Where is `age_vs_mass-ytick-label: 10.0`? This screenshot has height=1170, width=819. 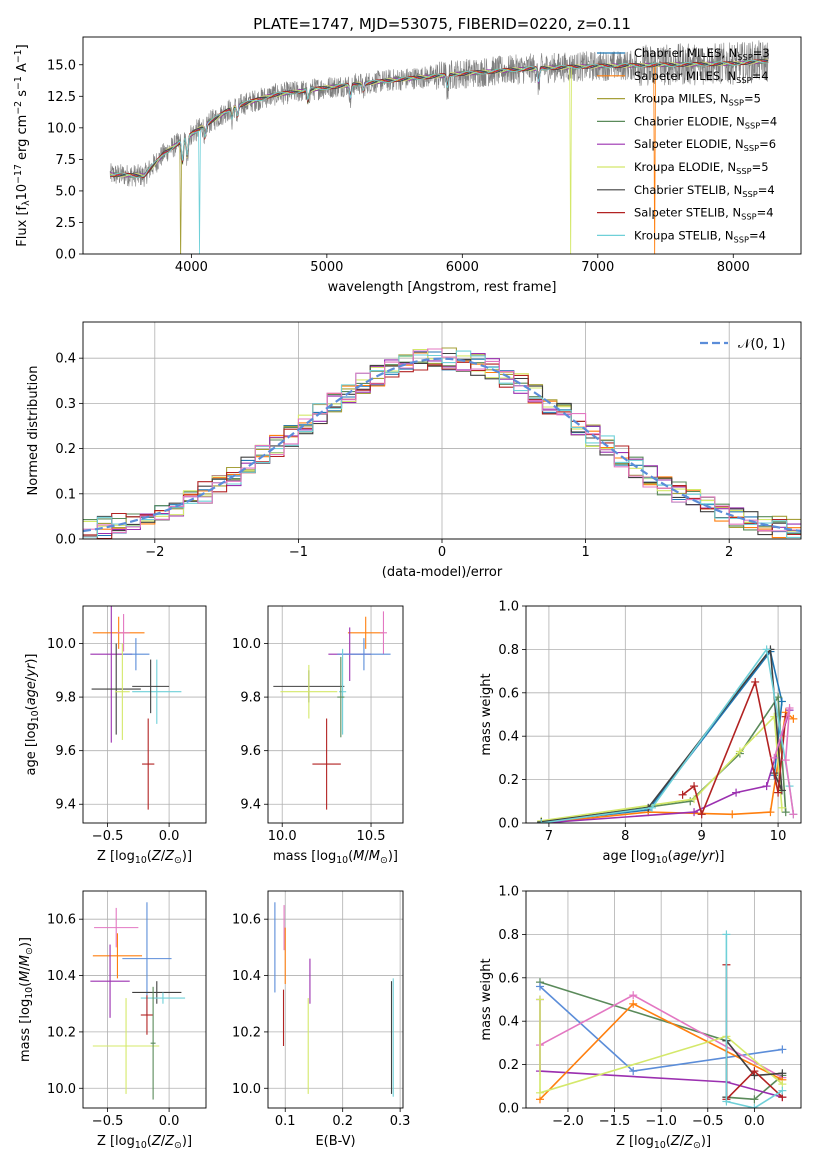
age_vs_mass-ytick-label: 10.0 is located at coordinates (246, 644).